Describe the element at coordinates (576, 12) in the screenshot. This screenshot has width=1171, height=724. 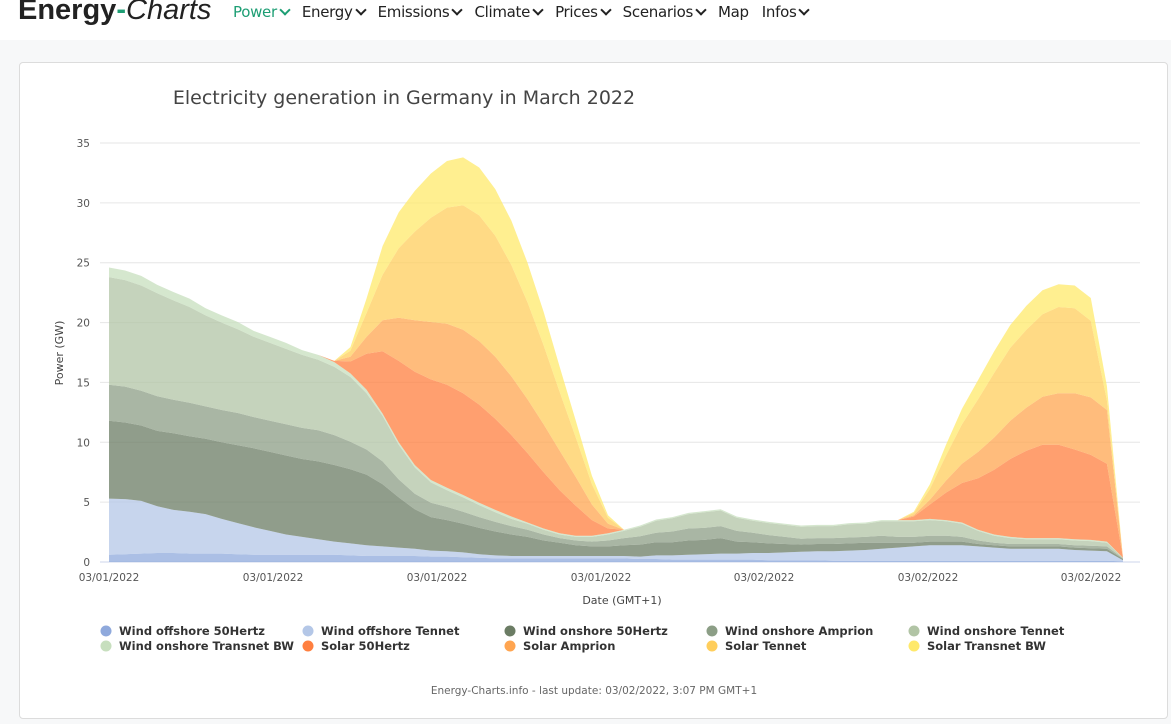
I see `nav-item-label: Prices` at that location.